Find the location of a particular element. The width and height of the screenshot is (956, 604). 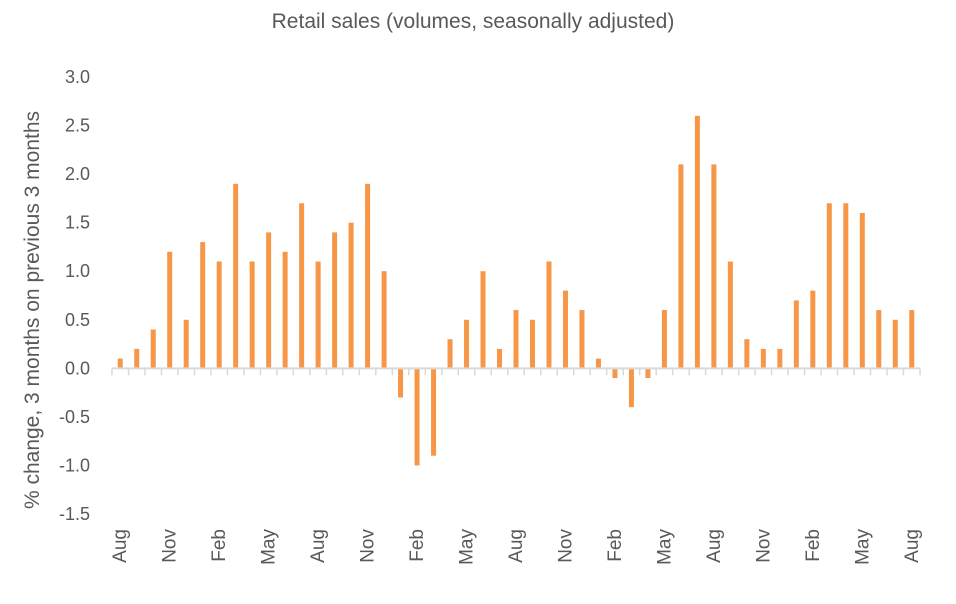

y-tick-label: -0.5 is located at coordinates (74, 417).